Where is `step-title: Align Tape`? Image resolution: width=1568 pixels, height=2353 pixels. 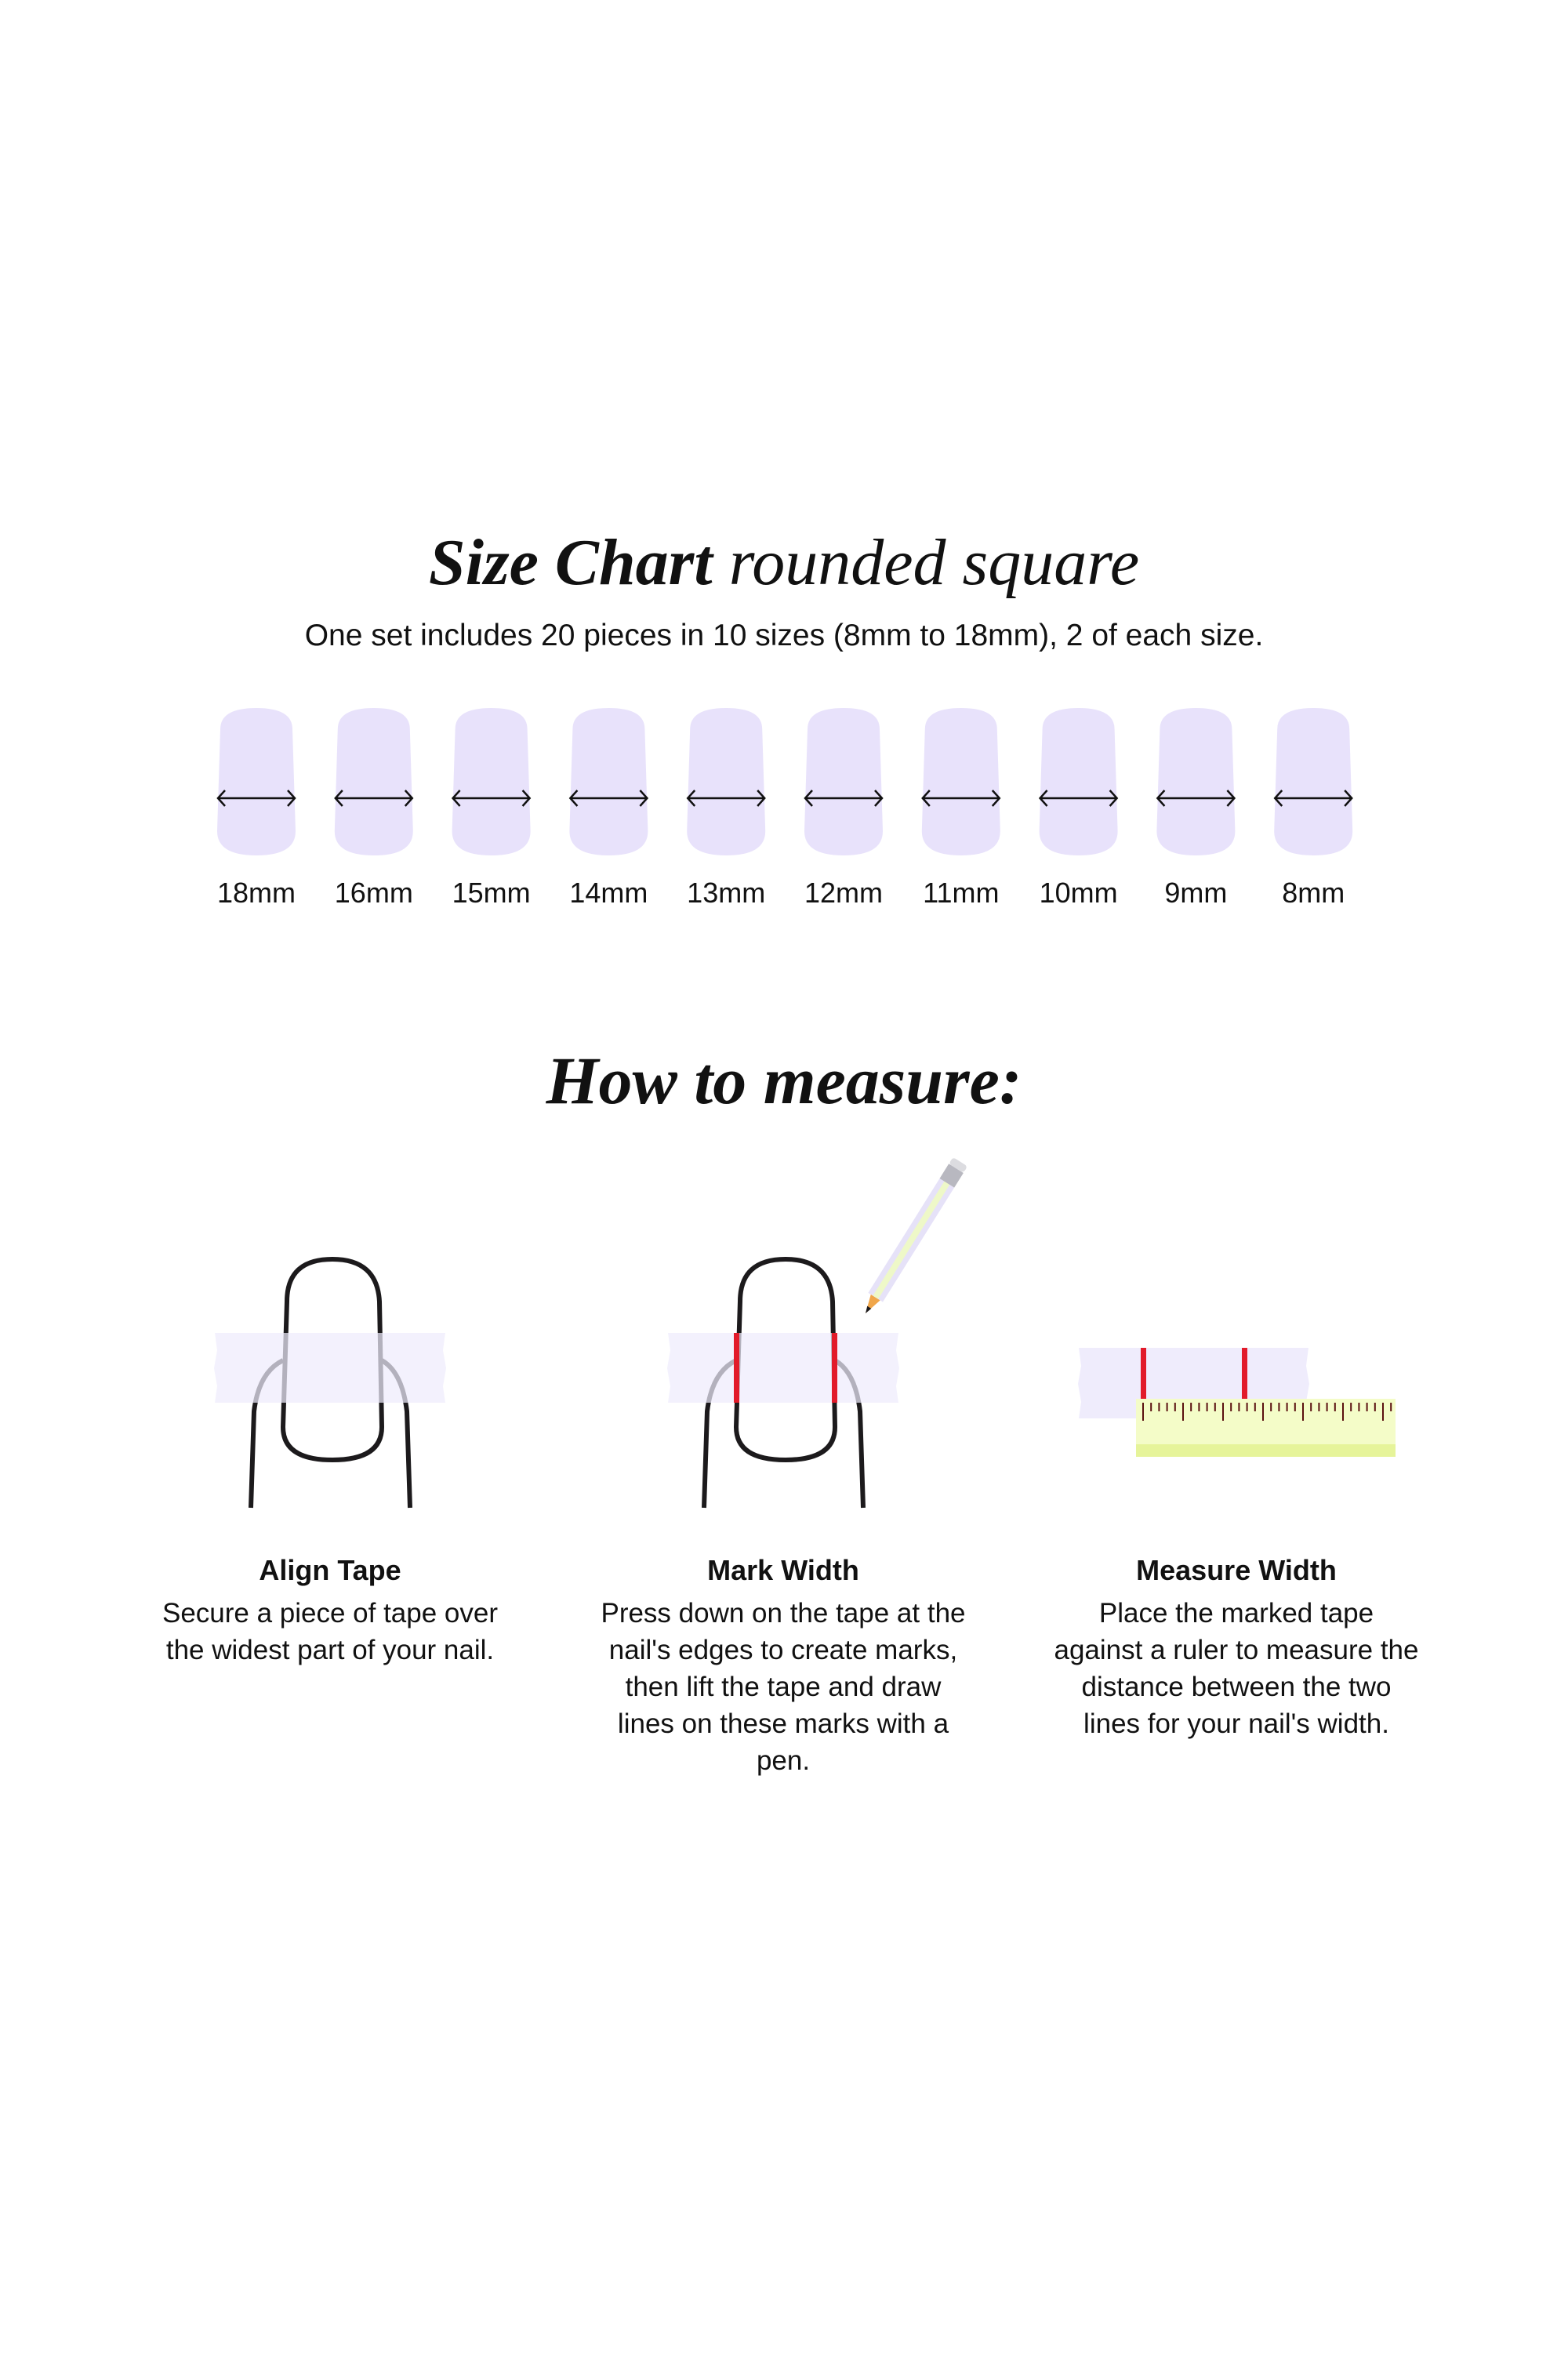
step-title: Align Tape is located at coordinates (330, 1570).